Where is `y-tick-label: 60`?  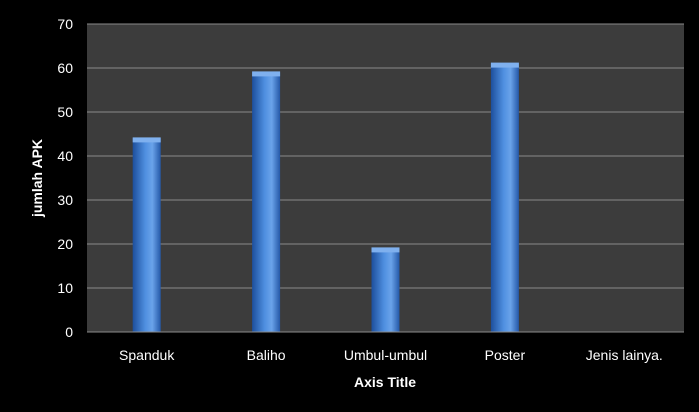
y-tick-label: 60 is located at coordinates (65, 68).